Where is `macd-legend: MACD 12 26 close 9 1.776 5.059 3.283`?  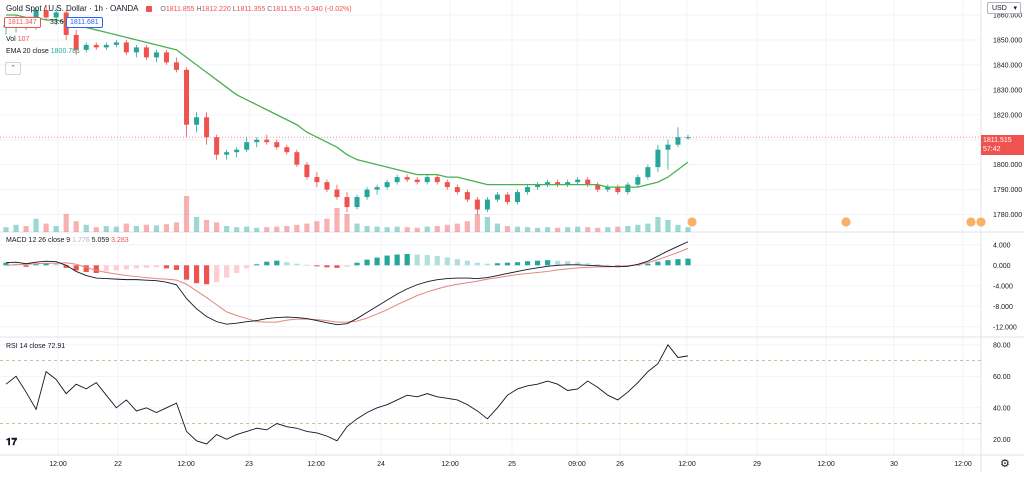
macd-legend: MACD 12 26 close 9 1.776 5.059 3.283 is located at coordinates (67, 240).